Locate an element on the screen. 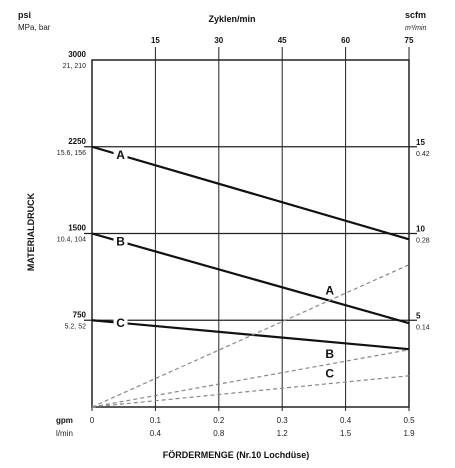  x-tick-label-gpm: 0 is located at coordinates (92, 420).